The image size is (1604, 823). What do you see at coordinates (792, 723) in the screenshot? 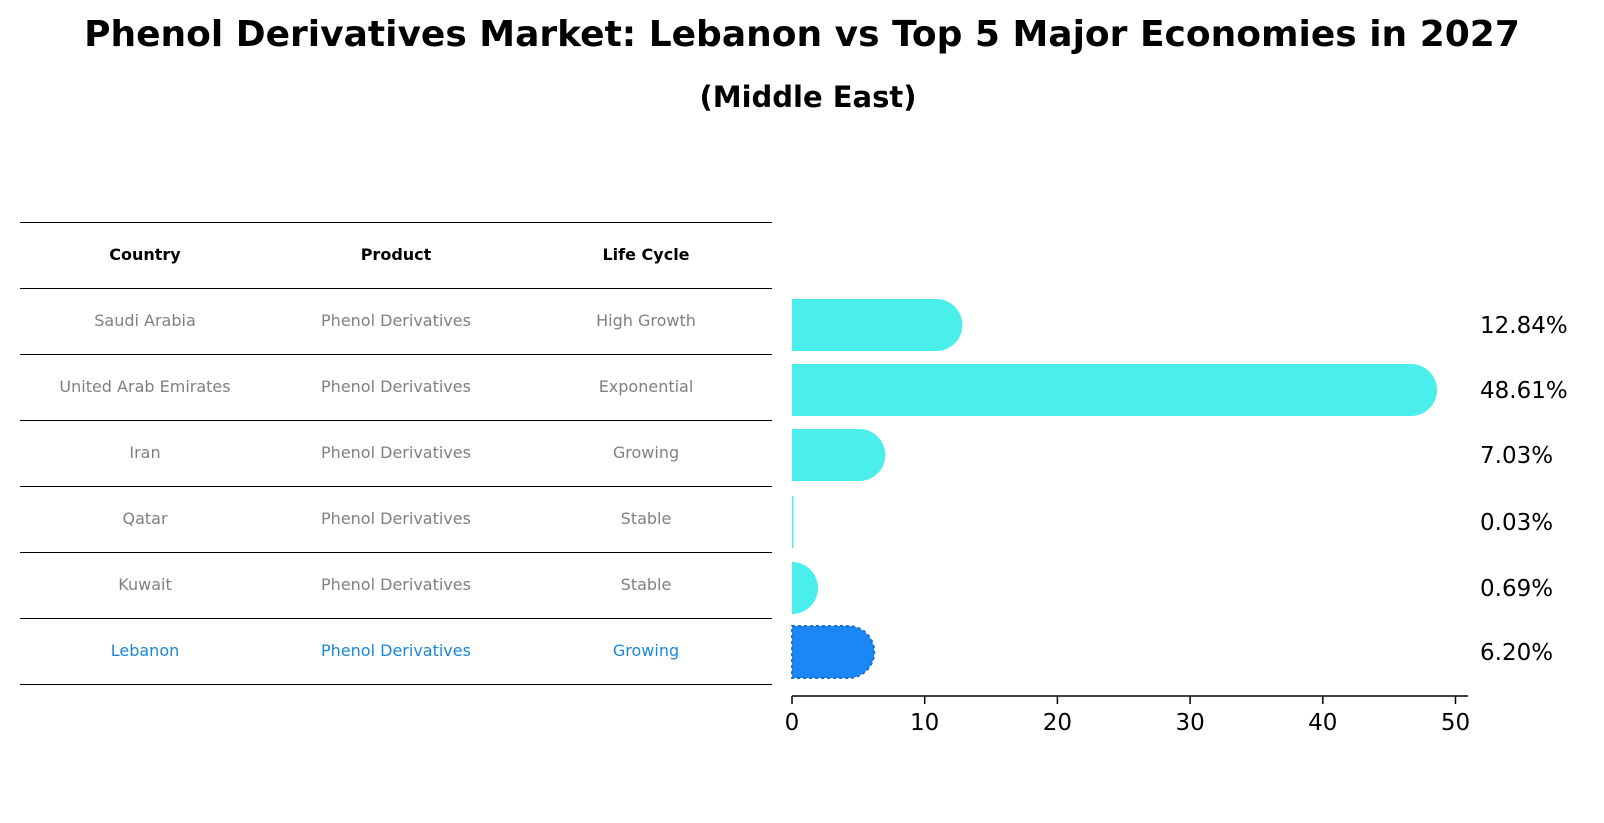
I see `x-tick-label: 0` at bounding box center [792, 723].